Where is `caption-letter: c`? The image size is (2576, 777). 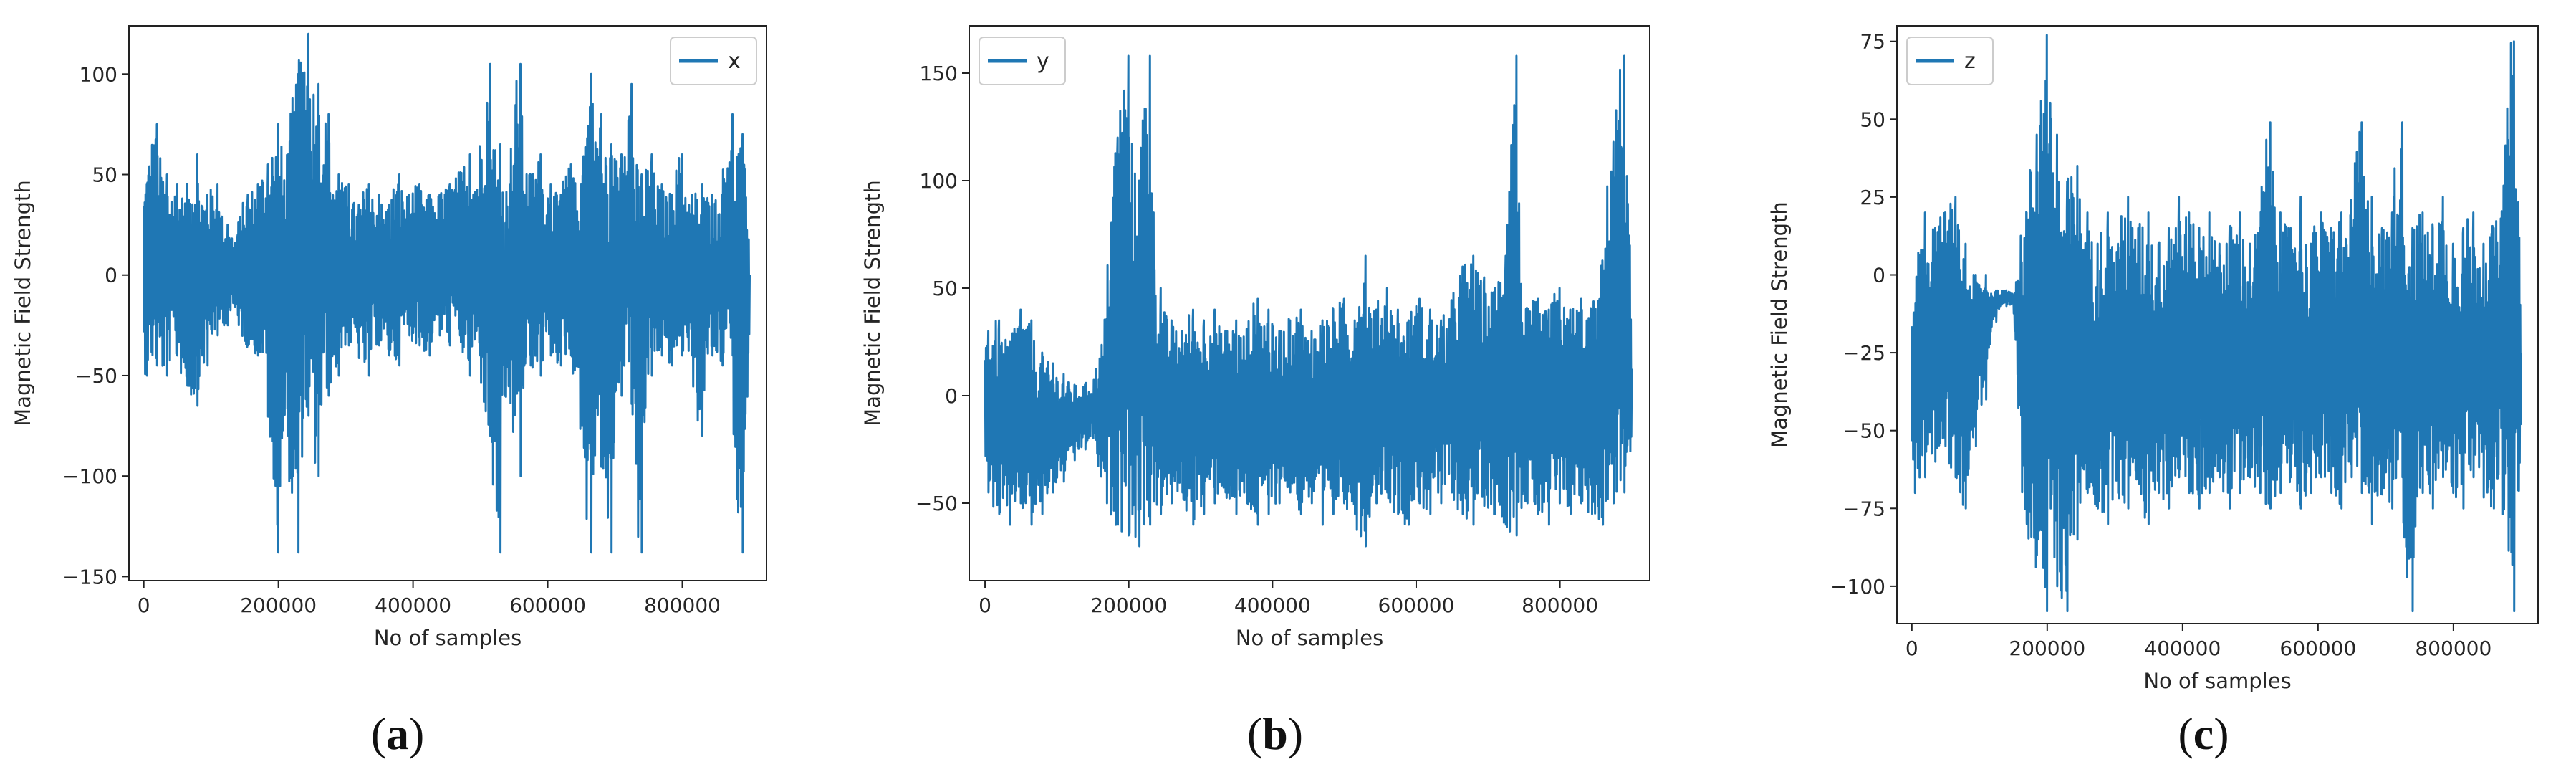
caption-letter: c is located at coordinates (2204, 733).